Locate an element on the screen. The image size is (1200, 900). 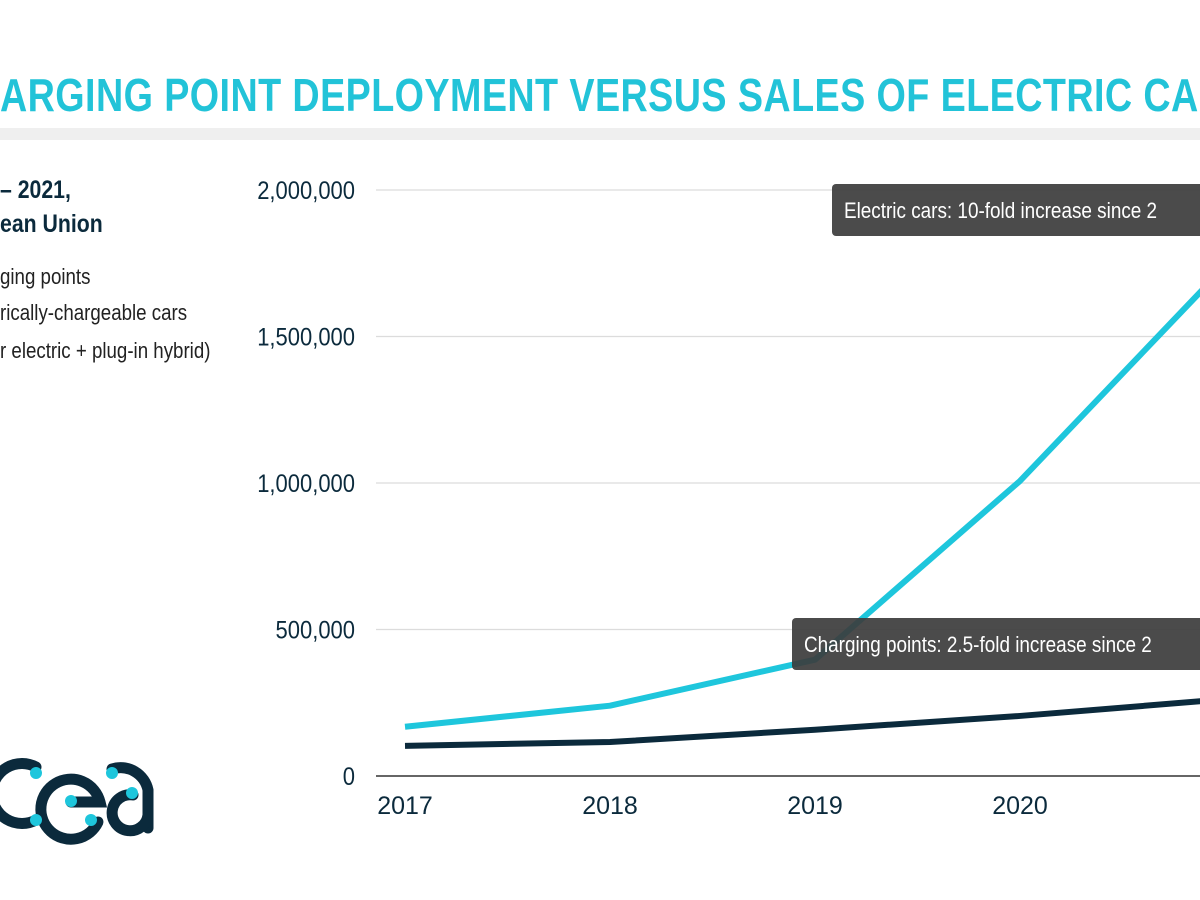
x-tick-label: 2019 is located at coordinates (815, 806).